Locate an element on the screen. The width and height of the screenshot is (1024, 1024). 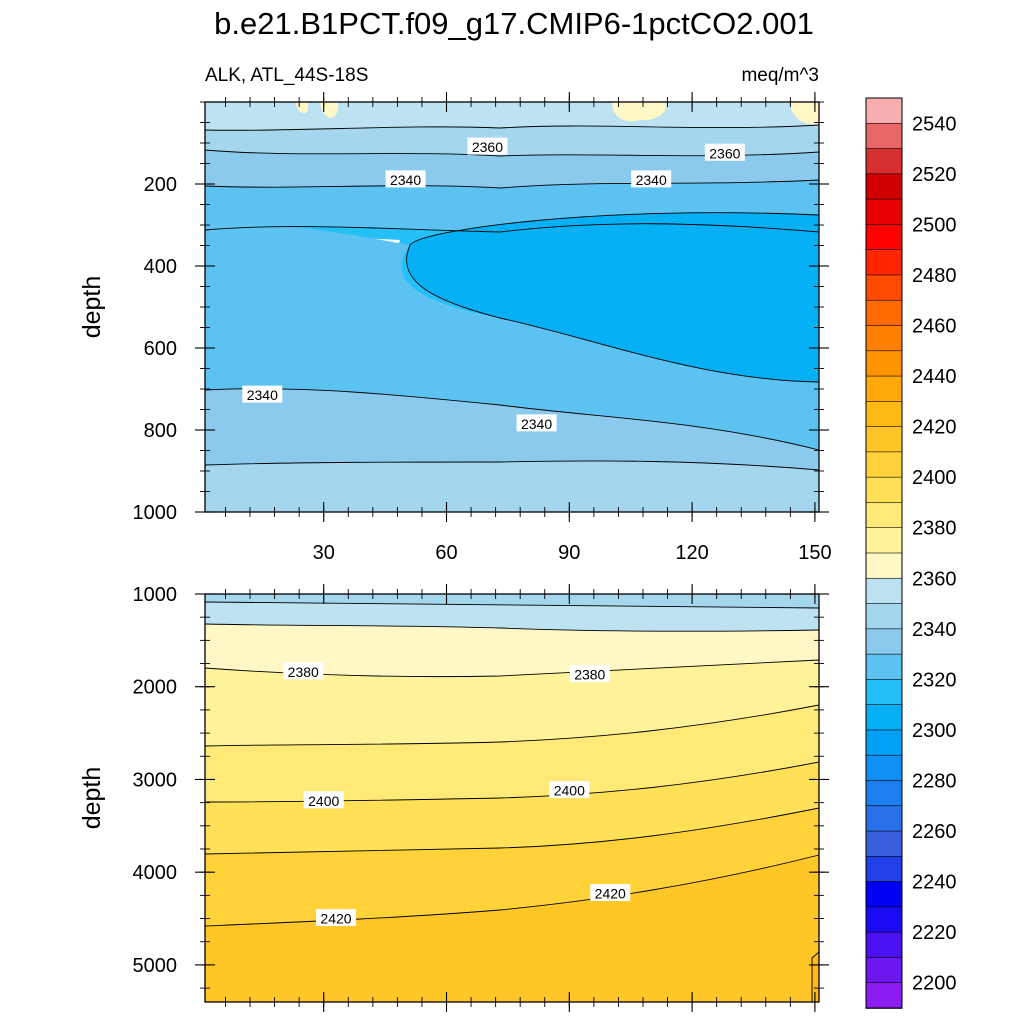
colorbar-label: 2320 is located at coordinates (934, 680).